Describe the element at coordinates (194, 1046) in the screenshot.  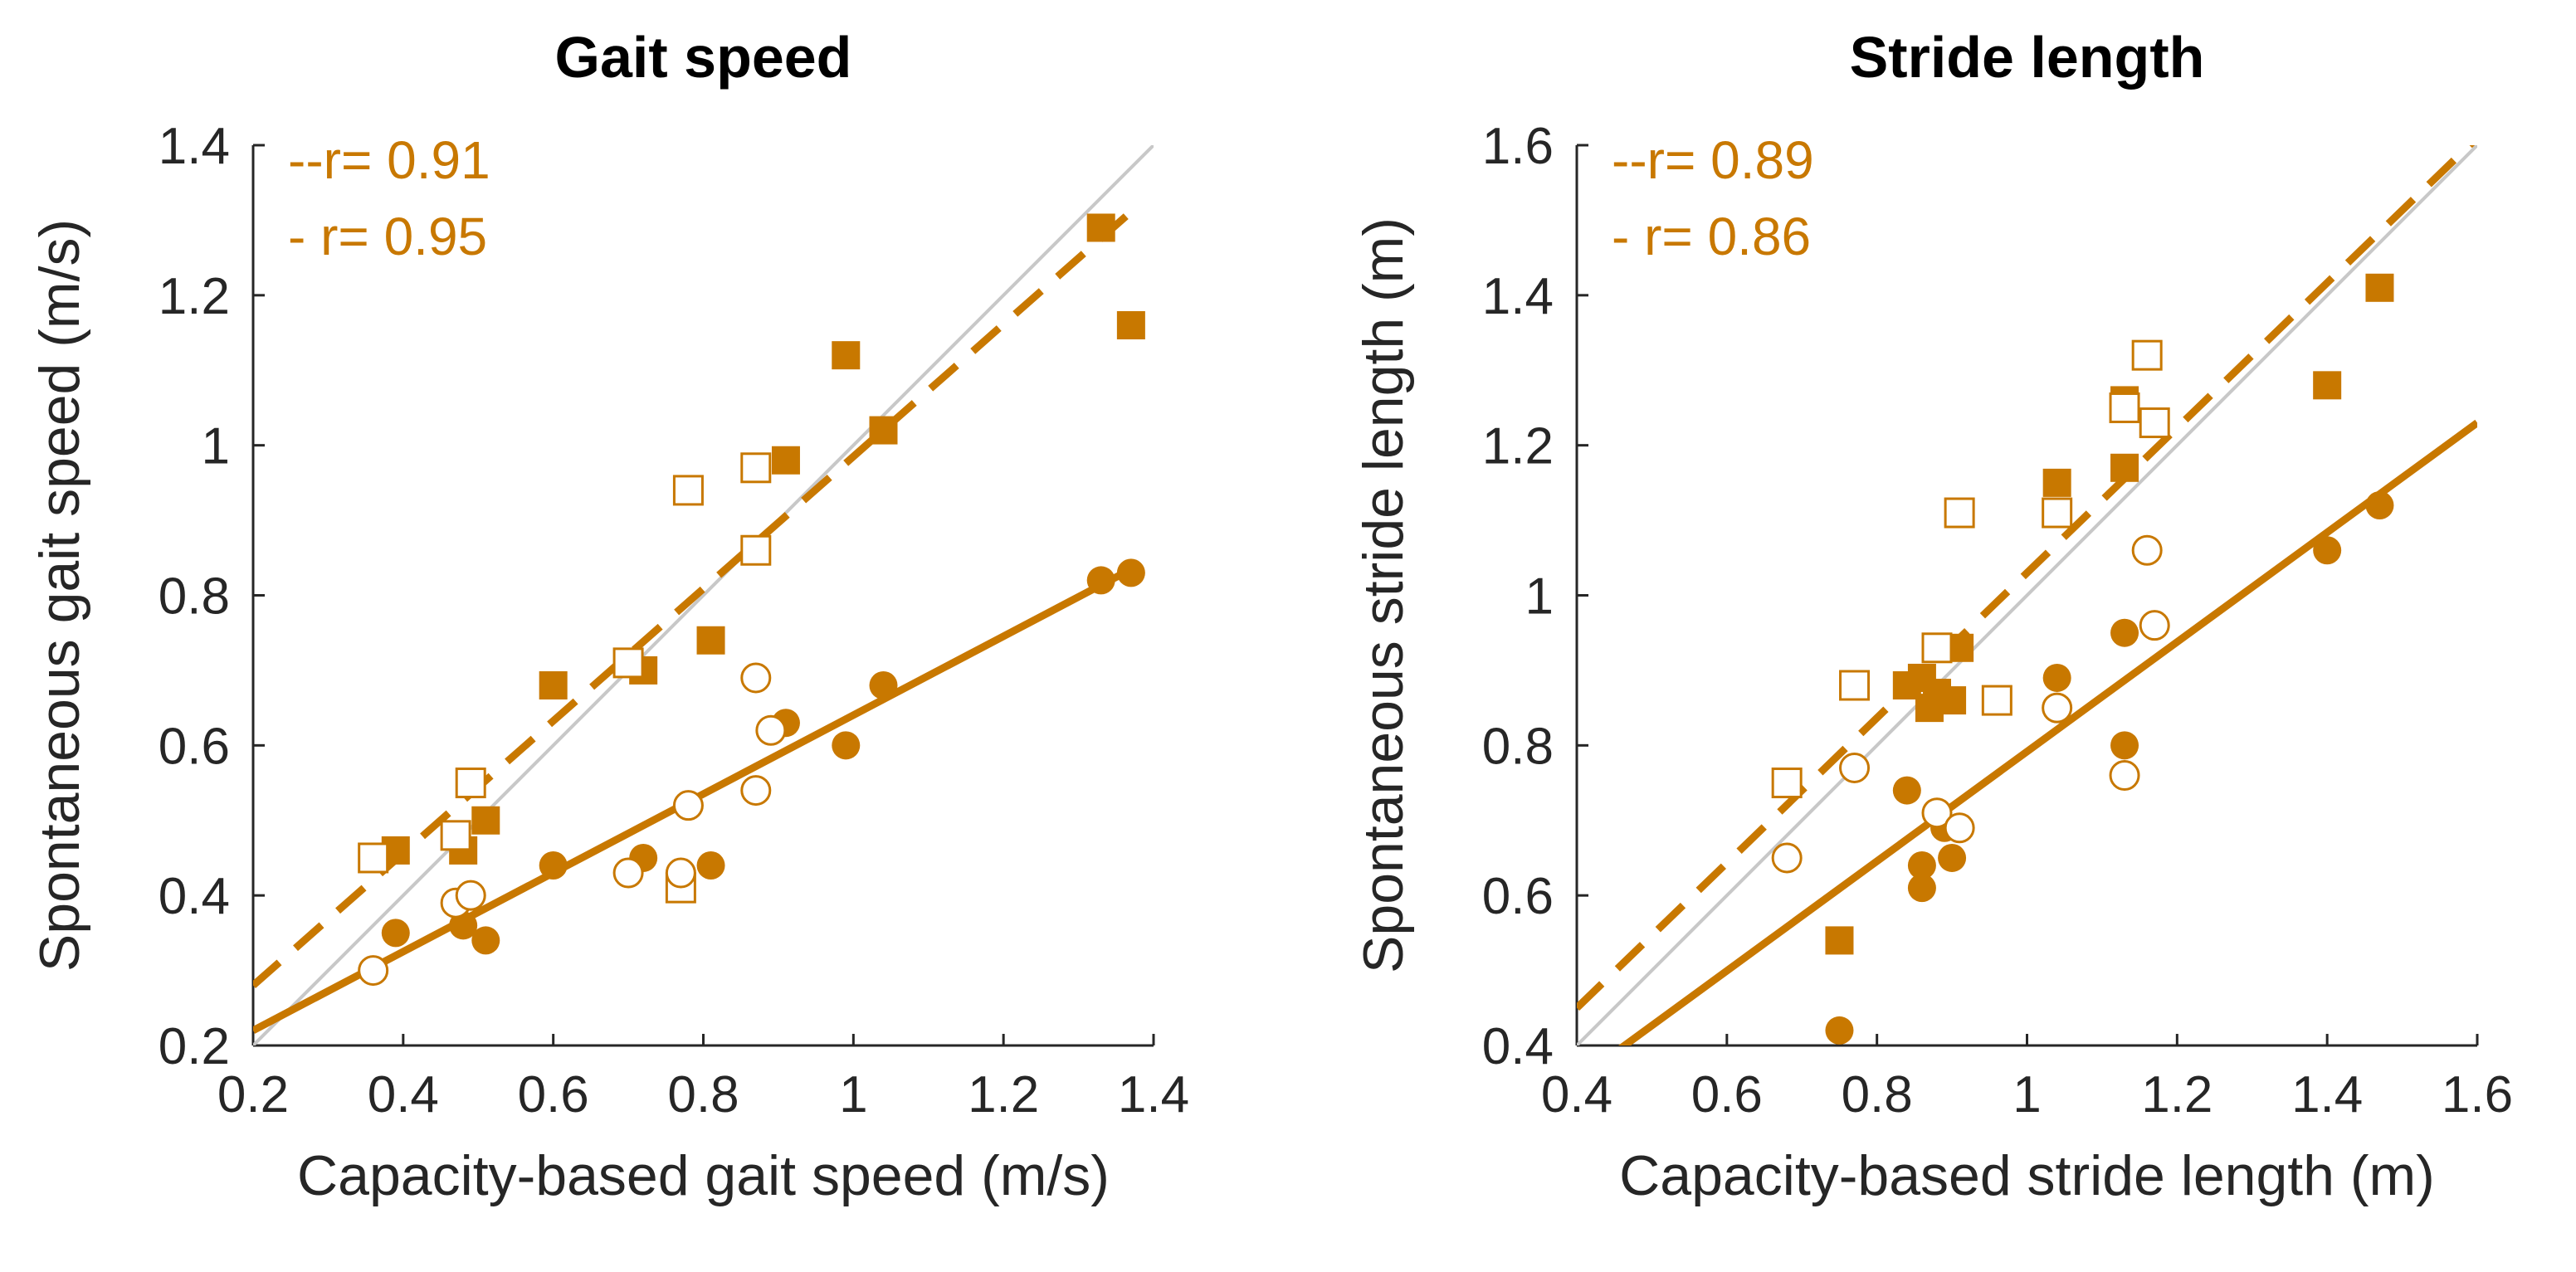
I see `y-tick-label: 0.2` at that location.